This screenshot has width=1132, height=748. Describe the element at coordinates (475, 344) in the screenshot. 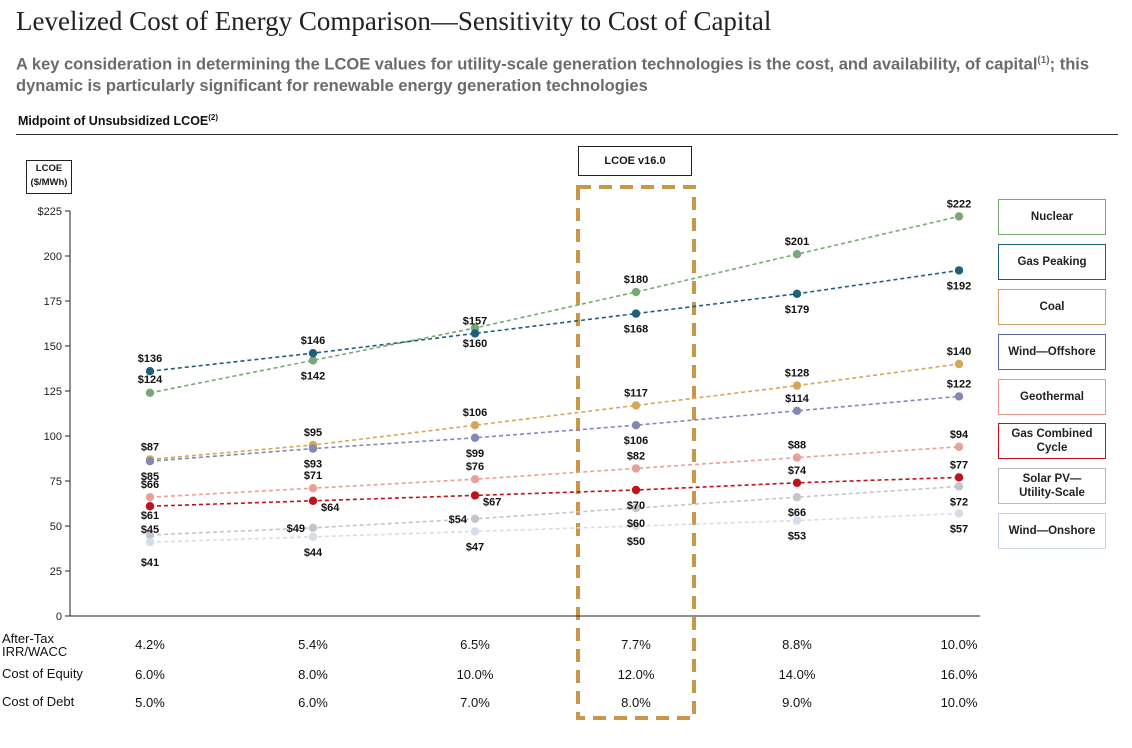

I see `data-label: $160` at that location.